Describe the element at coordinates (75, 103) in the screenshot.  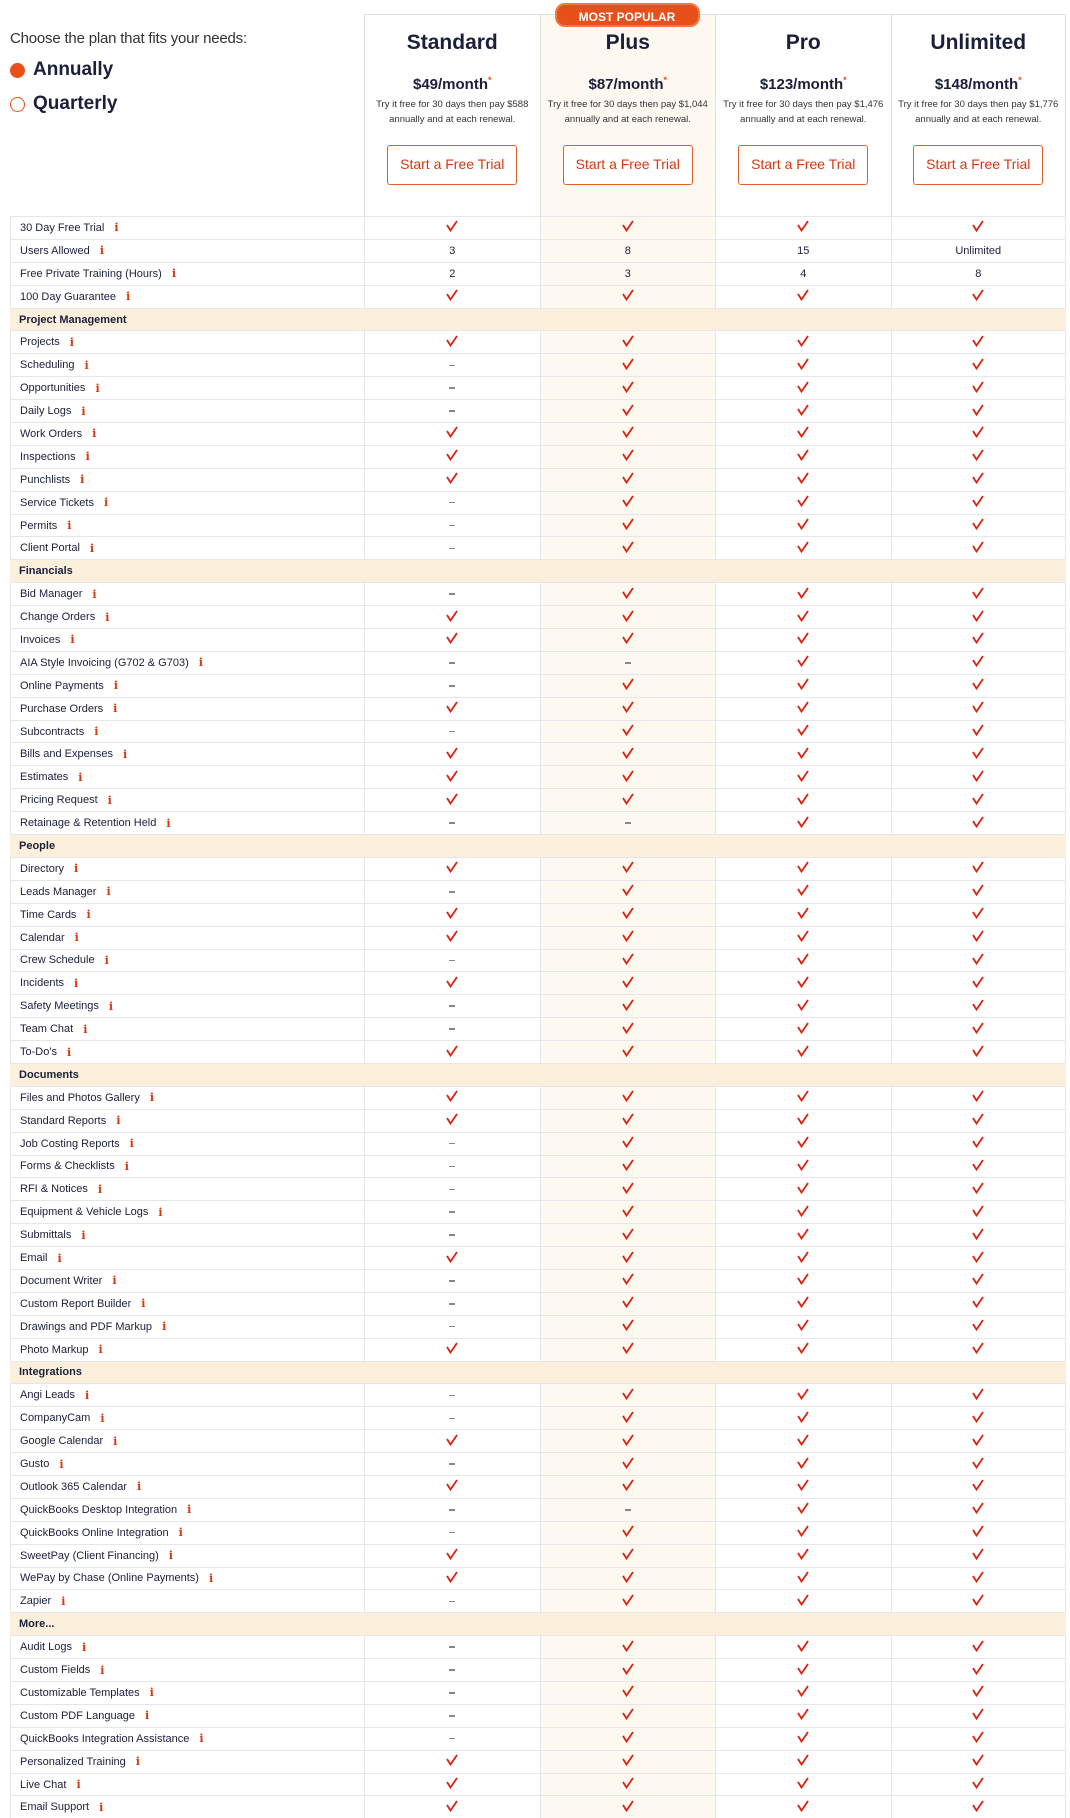
I see `radio-label: Quarterly` at that location.